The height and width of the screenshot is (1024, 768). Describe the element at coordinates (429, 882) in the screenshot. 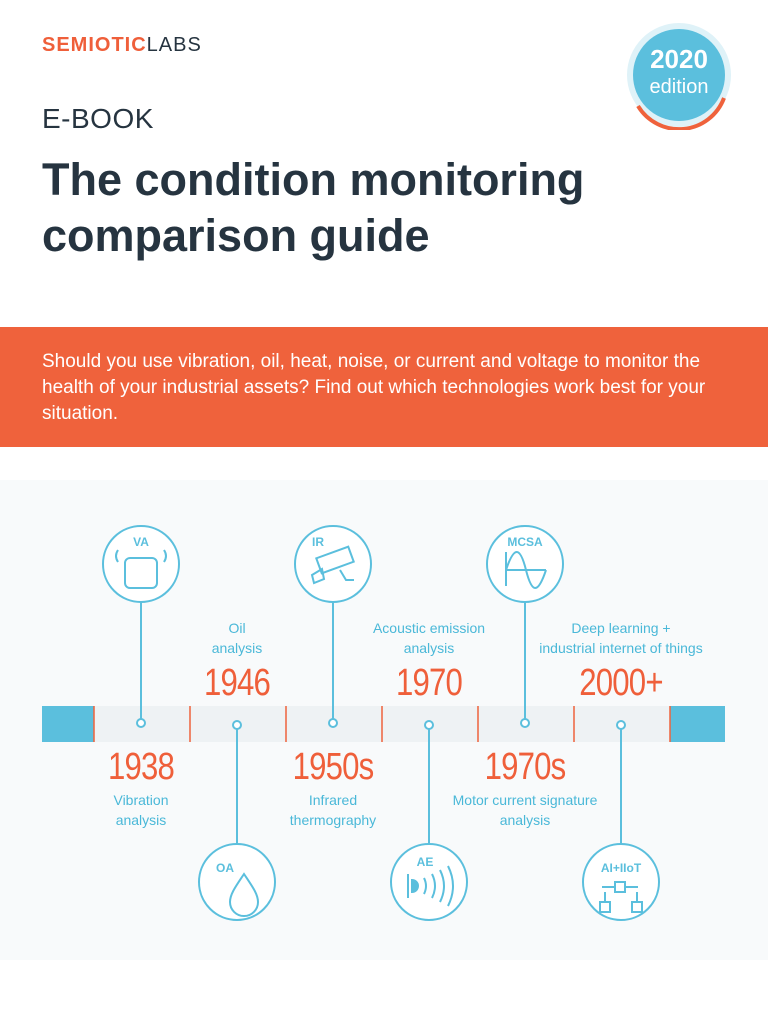

I see `acoustic-waves-icon: AE` at that location.